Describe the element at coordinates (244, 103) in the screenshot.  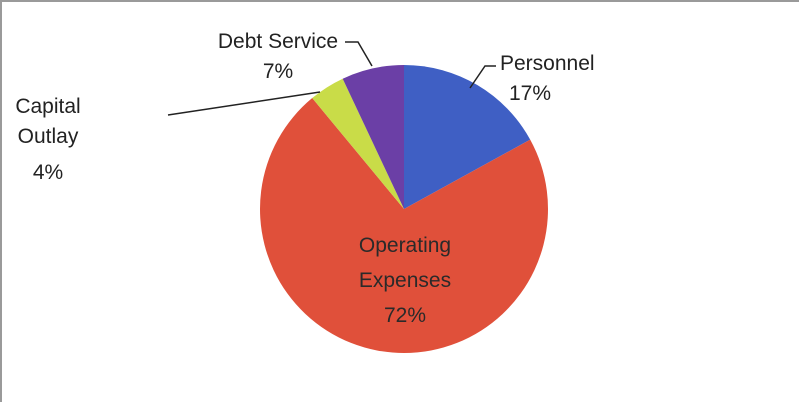
I see `capital-outlay-leader-line` at that location.